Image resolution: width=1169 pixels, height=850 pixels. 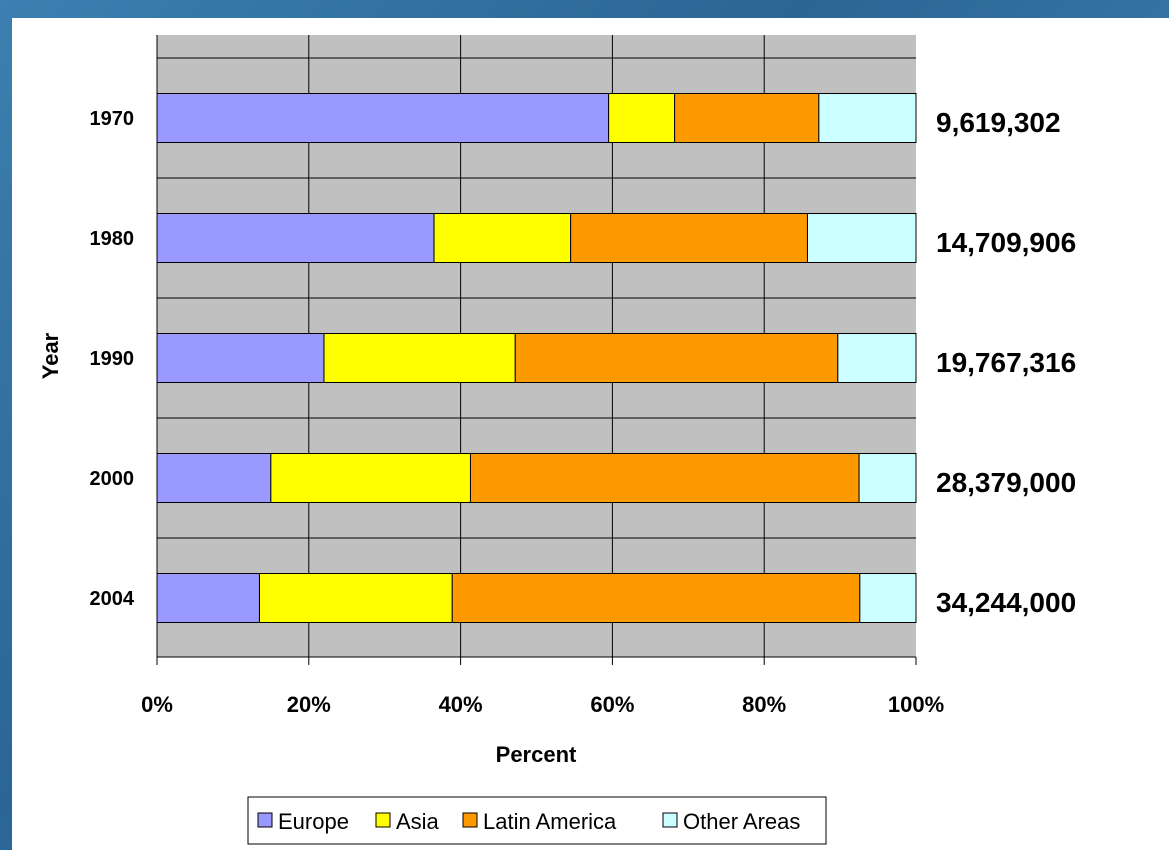 What do you see at coordinates (313, 821) in the screenshot?
I see `legend-label: Europe` at bounding box center [313, 821].